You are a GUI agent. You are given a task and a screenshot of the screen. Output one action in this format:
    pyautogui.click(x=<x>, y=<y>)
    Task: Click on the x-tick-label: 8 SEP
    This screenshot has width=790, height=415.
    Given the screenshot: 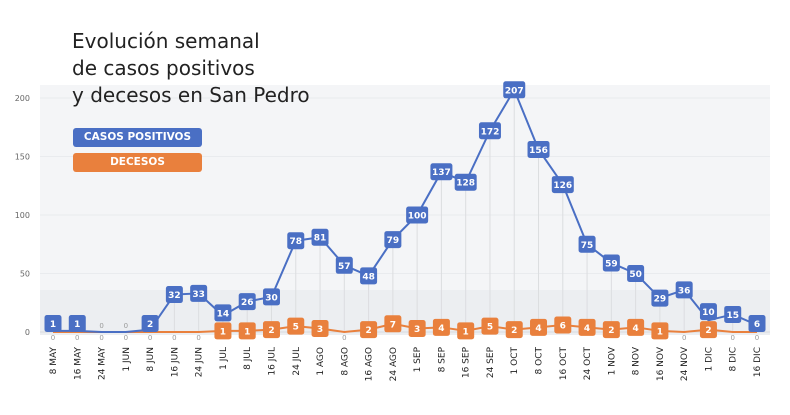 What is the action you would take?
    pyautogui.click(x=442, y=359)
    